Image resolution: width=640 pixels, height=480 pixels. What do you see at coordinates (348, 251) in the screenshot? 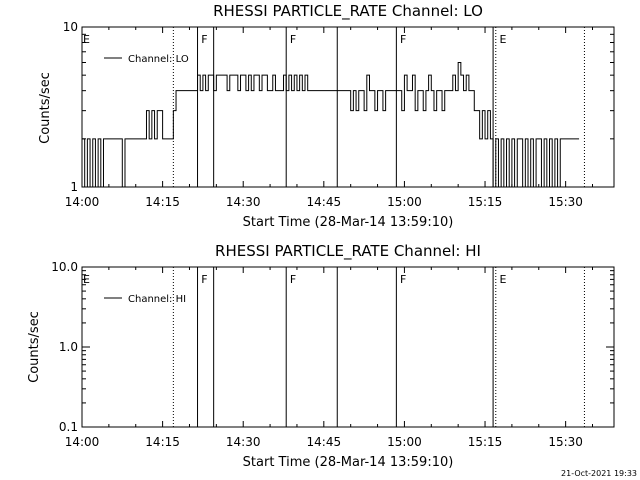
I see `chart-title-hi: RHESSI PARTICLE_RATE Channel: HI` at bounding box center [348, 251].